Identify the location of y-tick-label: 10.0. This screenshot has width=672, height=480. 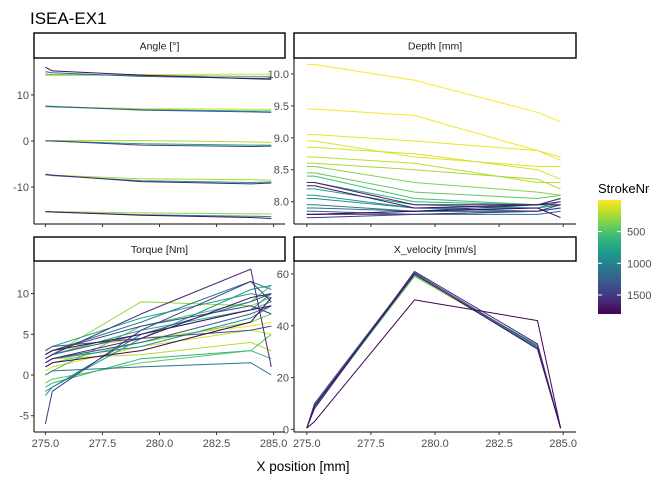
(278, 75).